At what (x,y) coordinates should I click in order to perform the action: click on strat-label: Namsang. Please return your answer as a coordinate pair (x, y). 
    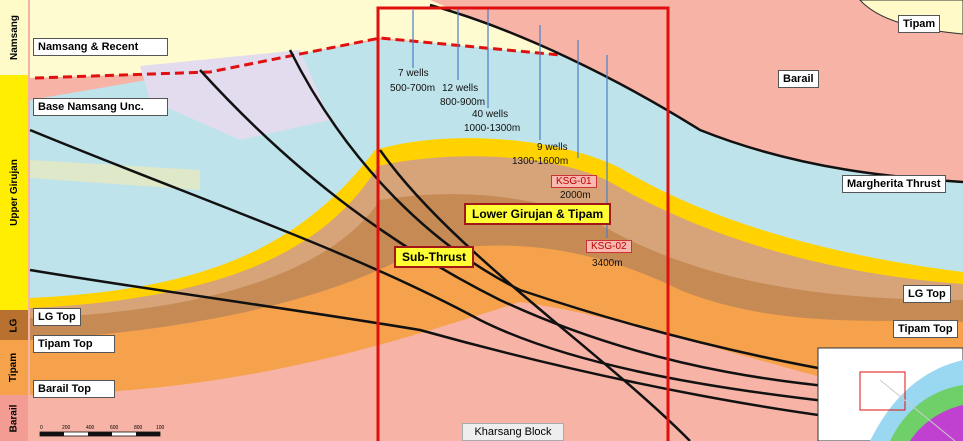
    Looking at the image, I should click on (14, 37).